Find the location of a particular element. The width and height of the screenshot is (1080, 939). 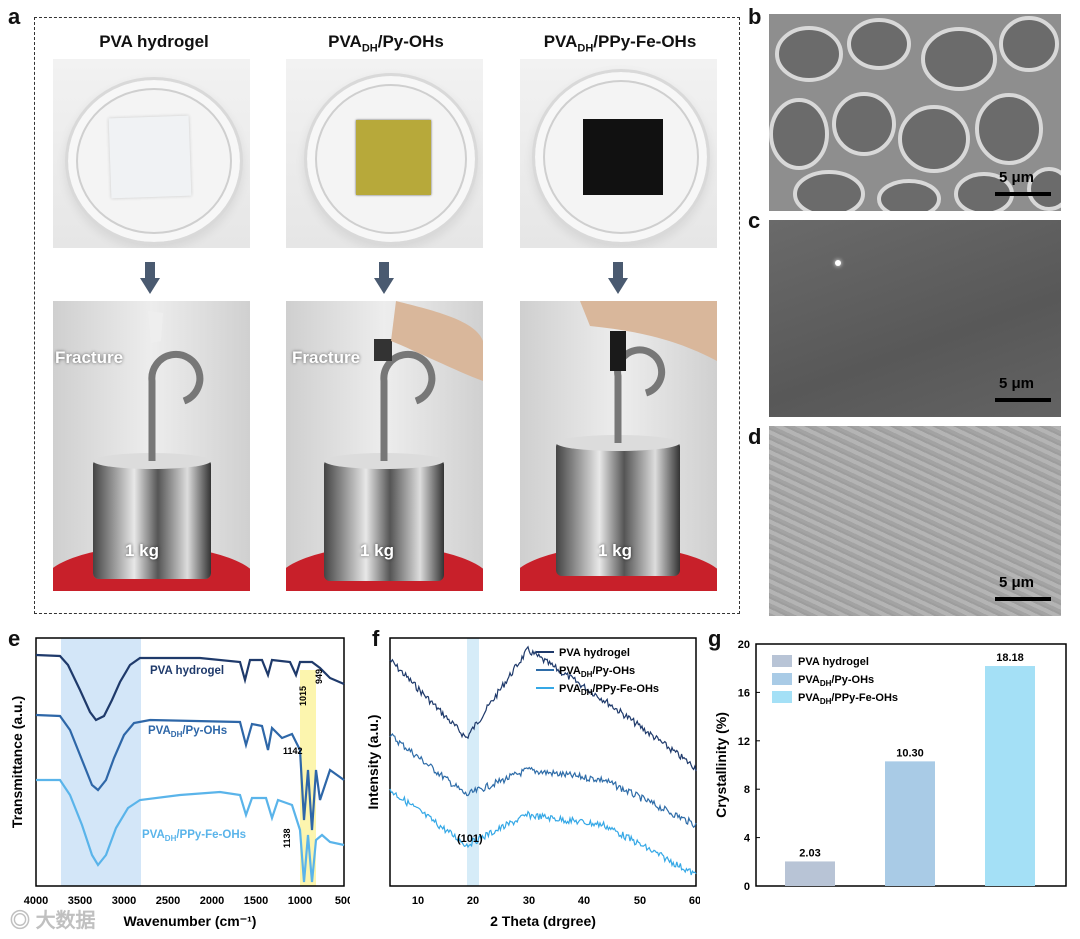

watermark: ◎ 大数据 is located at coordinates (53, 921).